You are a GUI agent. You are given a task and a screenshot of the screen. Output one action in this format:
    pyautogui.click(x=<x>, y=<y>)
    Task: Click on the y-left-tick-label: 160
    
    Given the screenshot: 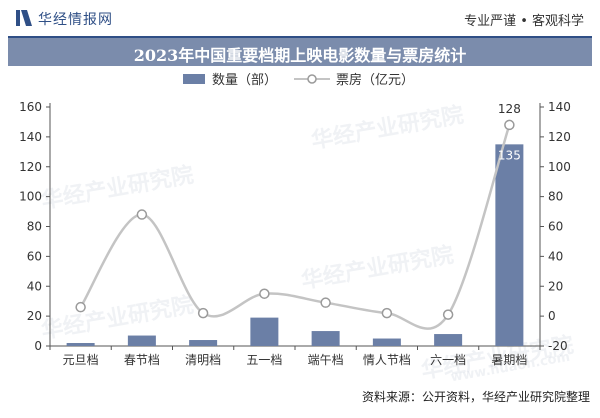 What is the action you would take?
    pyautogui.click(x=30, y=107)
    